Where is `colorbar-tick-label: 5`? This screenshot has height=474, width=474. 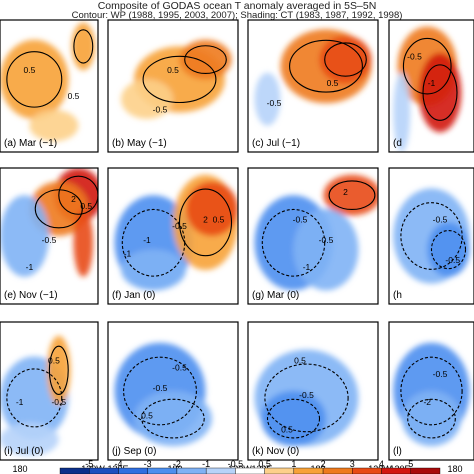
colorbar-tick-label: 5 is located at coordinates (410, 464).